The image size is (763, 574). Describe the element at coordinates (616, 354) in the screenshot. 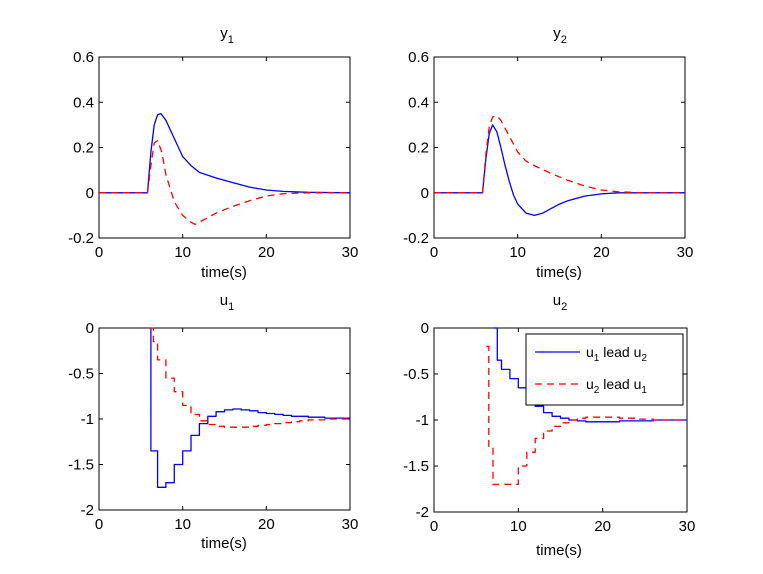

I see `legend-entry-u1-lead-u2: u1 lead u2` at that location.